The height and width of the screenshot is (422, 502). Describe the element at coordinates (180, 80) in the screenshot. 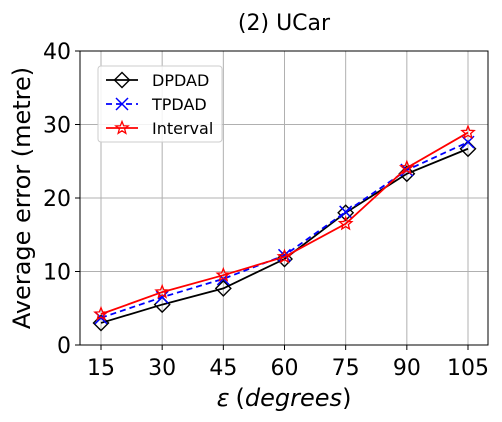

I see `legend-label: DPDAD` at that location.